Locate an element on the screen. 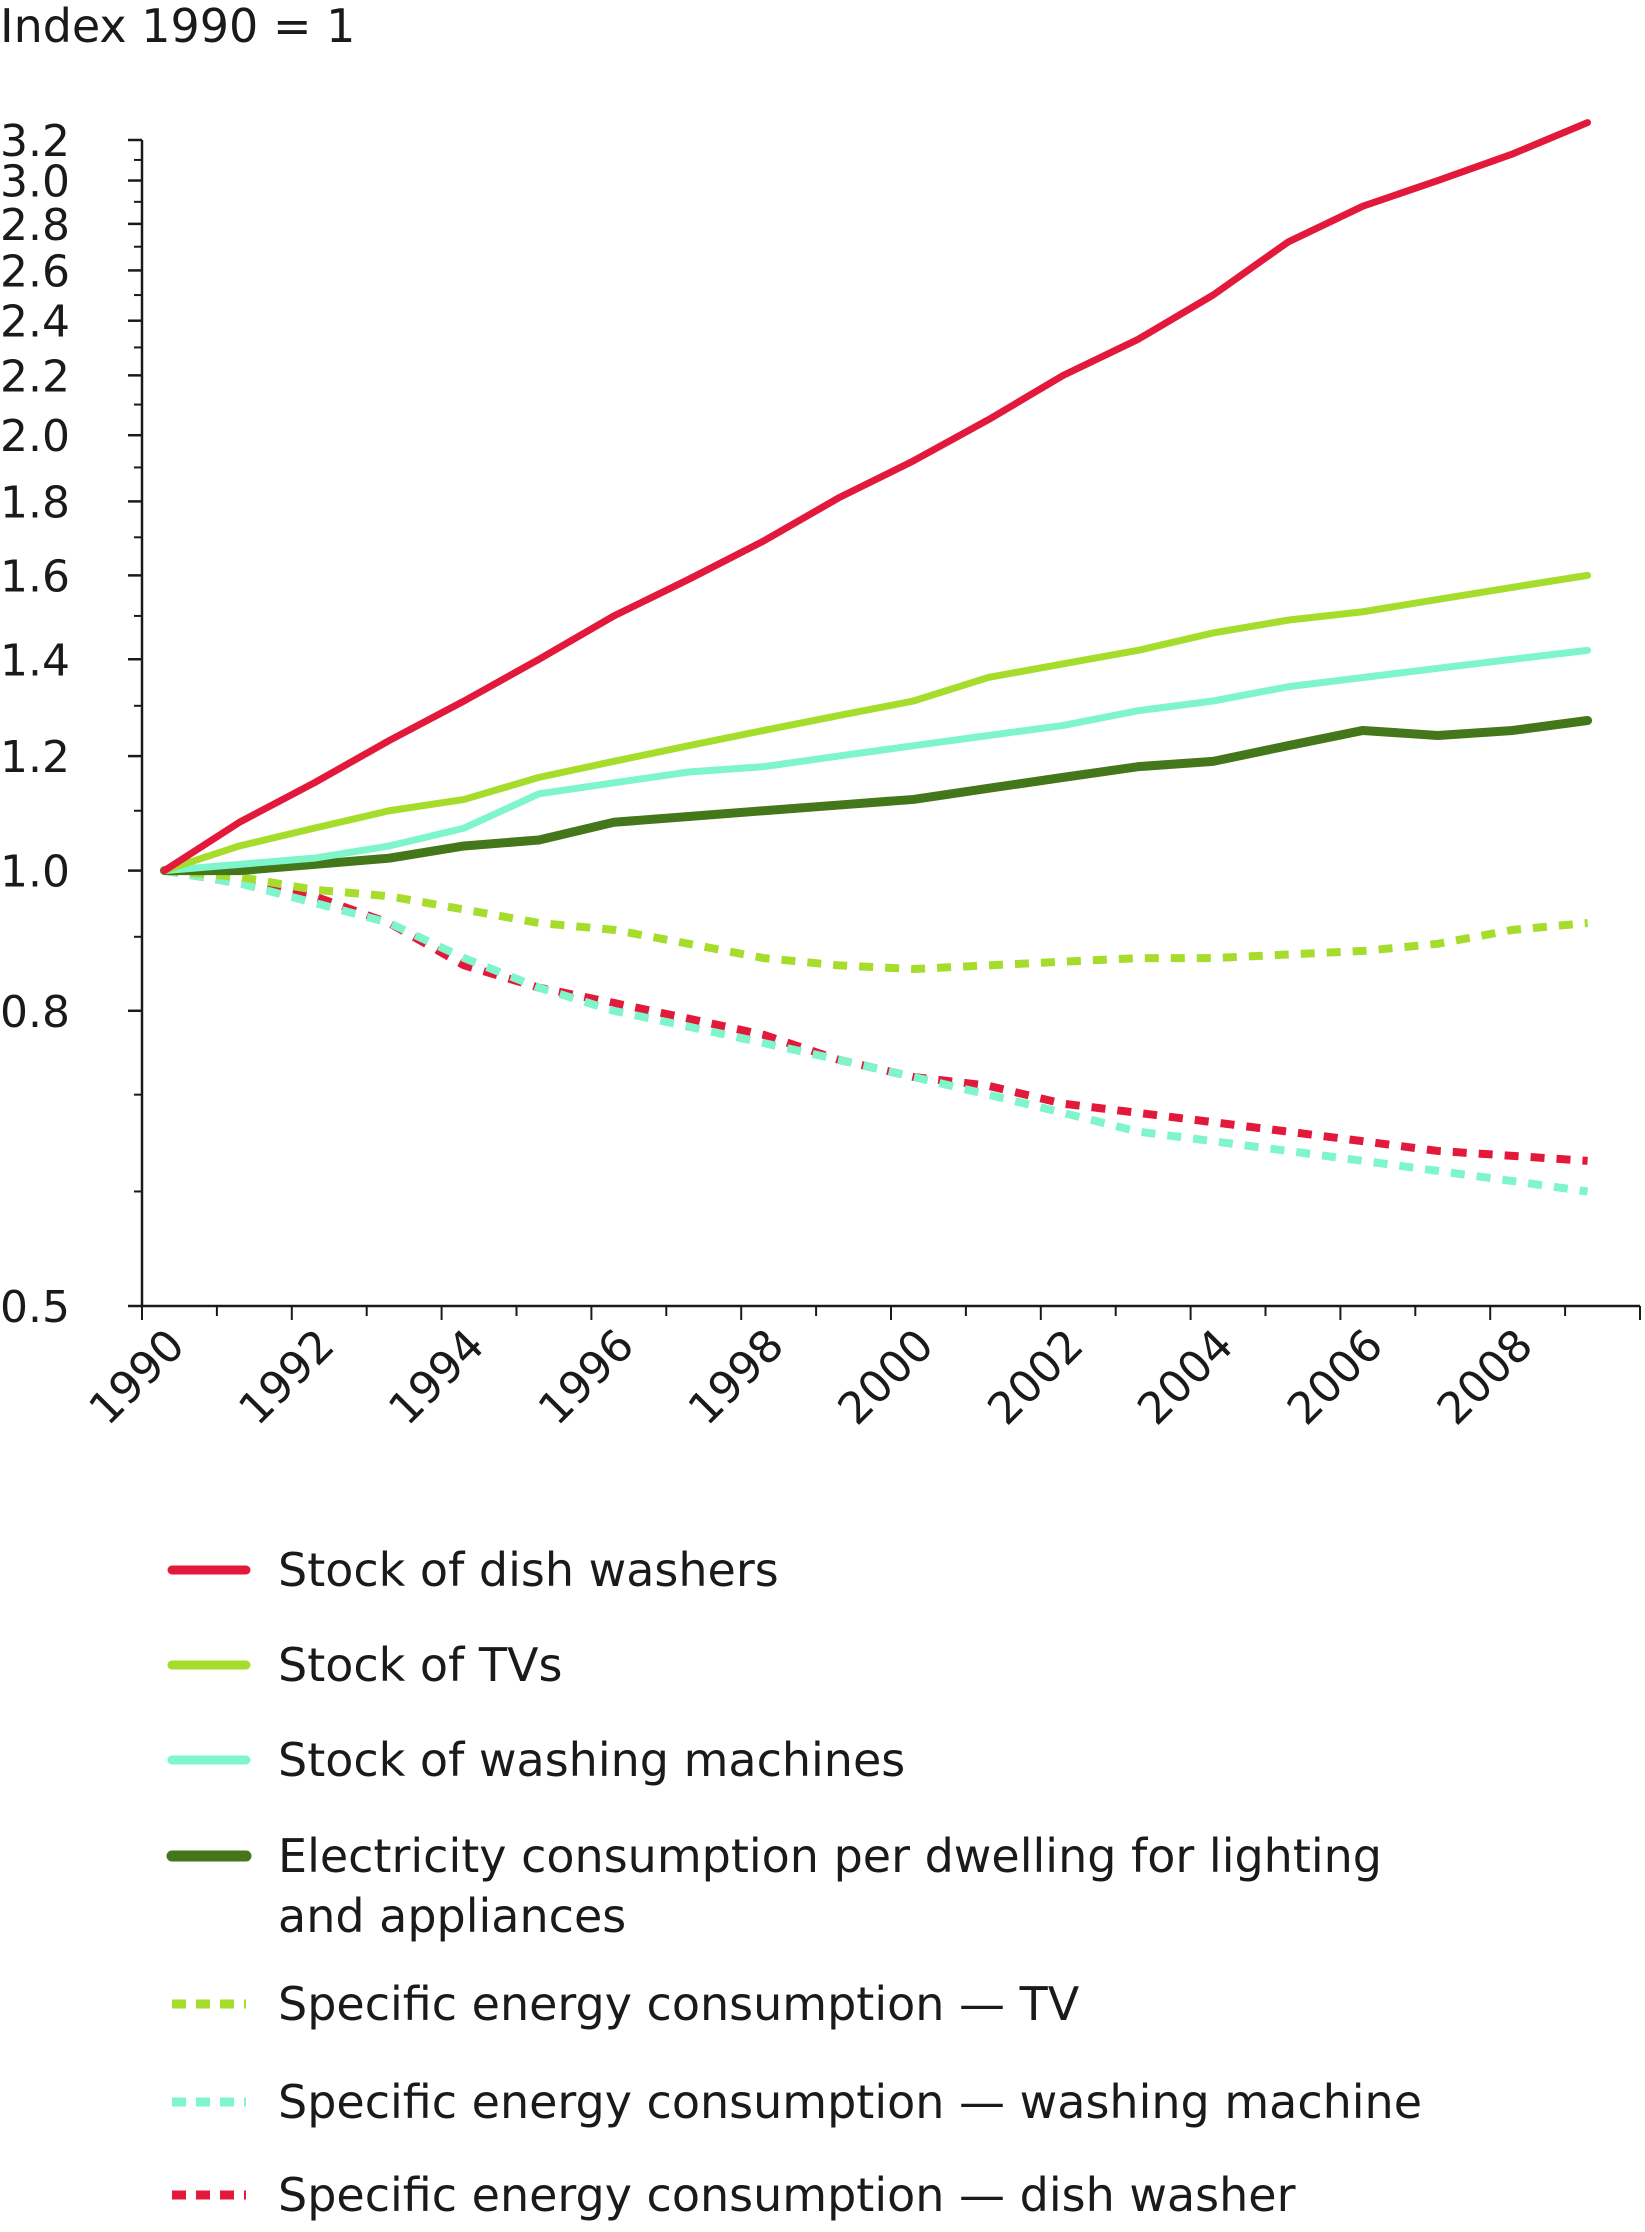 The height and width of the screenshot is (2232, 1645). y-tick-label: 2.6 is located at coordinates (35, 271).